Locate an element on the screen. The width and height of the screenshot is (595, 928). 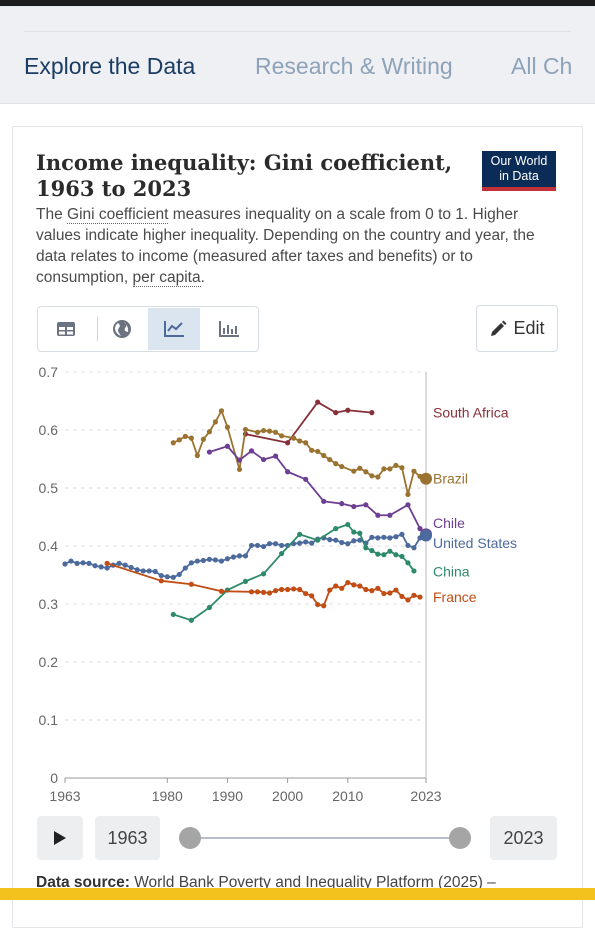
y-tick-label: 0.5 is located at coordinates (49, 488).